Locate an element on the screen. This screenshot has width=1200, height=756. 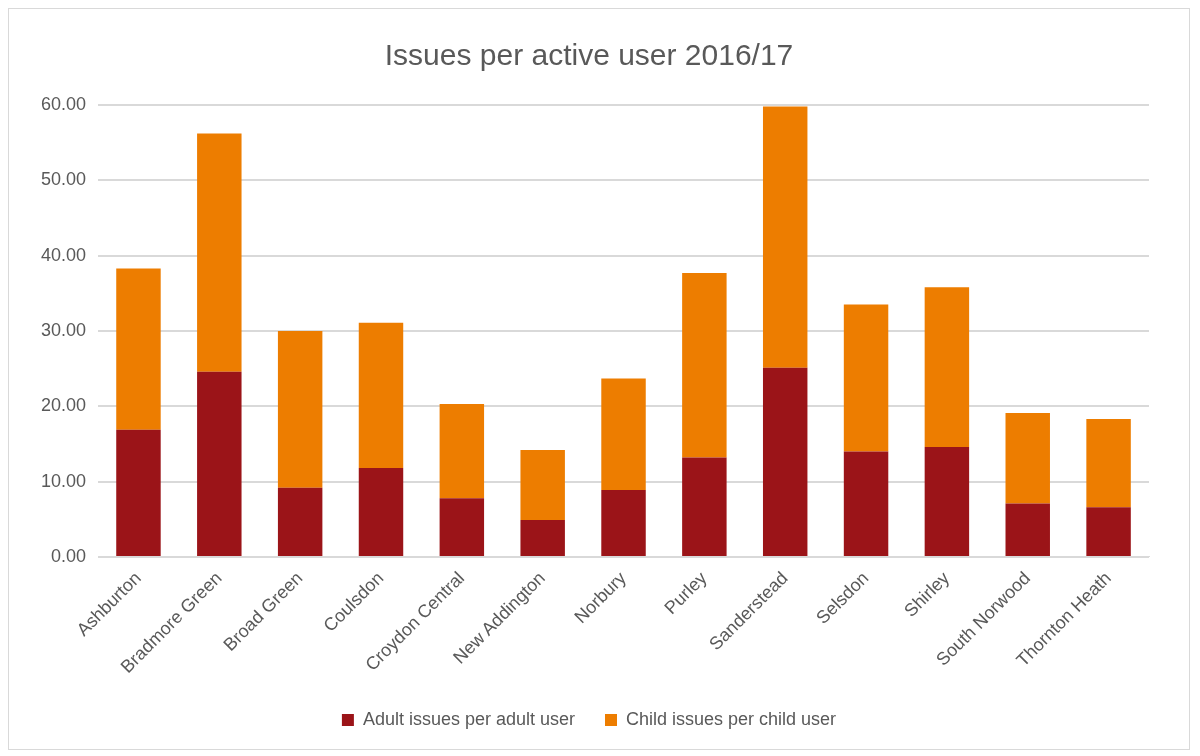
y-tick-label: 20.00 is located at coordinates (64, 405).